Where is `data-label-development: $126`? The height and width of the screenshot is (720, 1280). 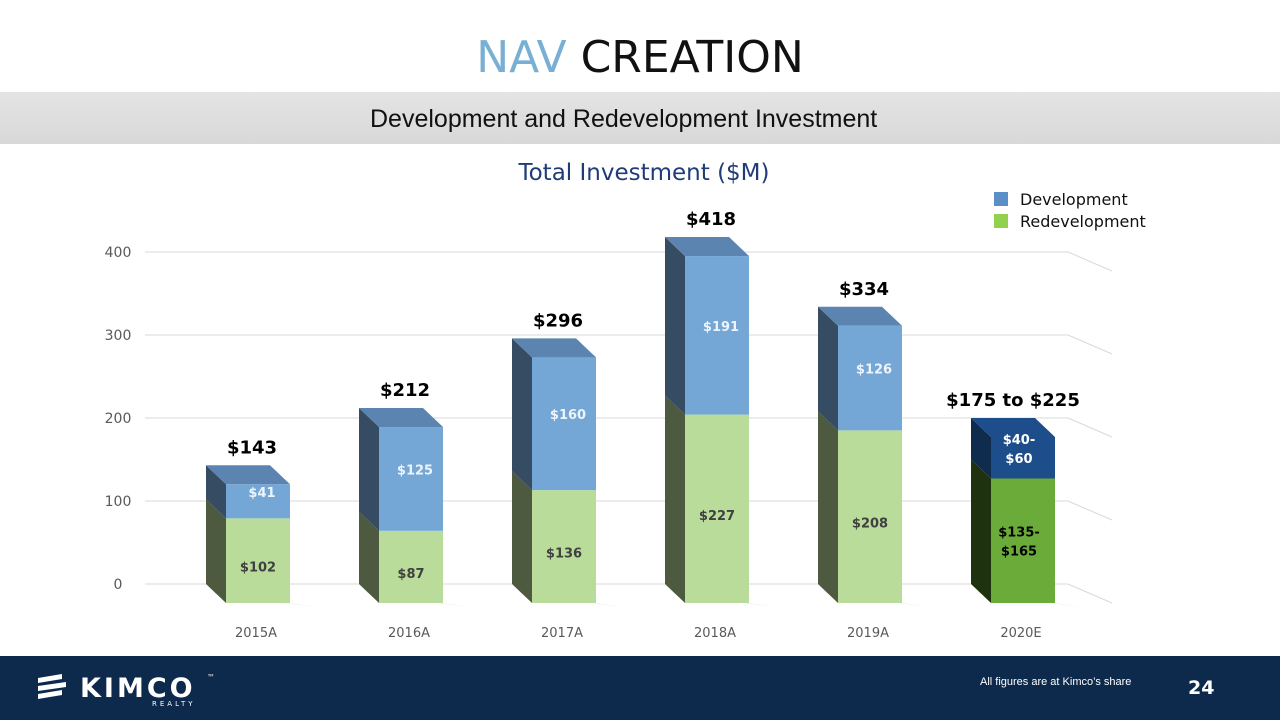 data-label-development: $126 is located at coordinates (874, 370).